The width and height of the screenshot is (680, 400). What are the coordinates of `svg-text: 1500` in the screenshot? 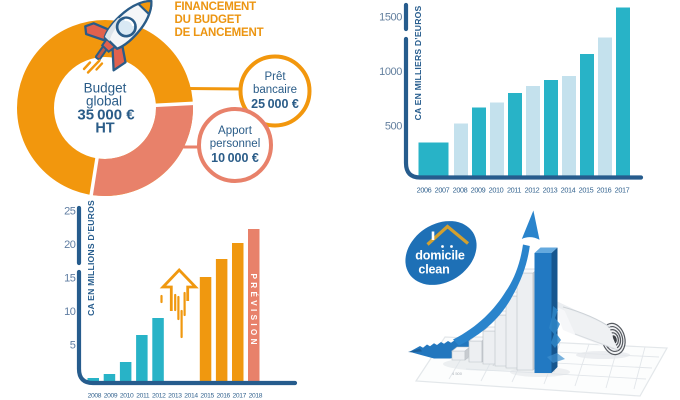 It's located at (390, 18).